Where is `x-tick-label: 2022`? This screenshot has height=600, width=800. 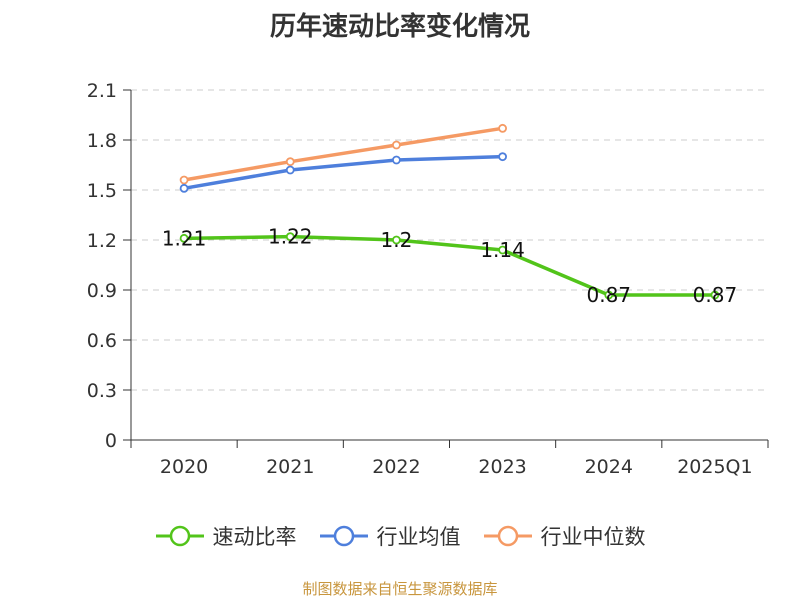 x-tick-label: 2022 is located at coordinates (396, 467).